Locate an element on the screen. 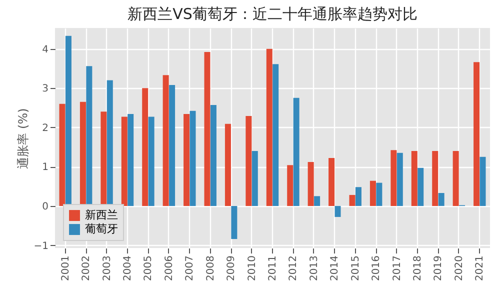 This screenshot has height=300, width=500. x-tick-label: 2018 is located at coordinates (418, 268).